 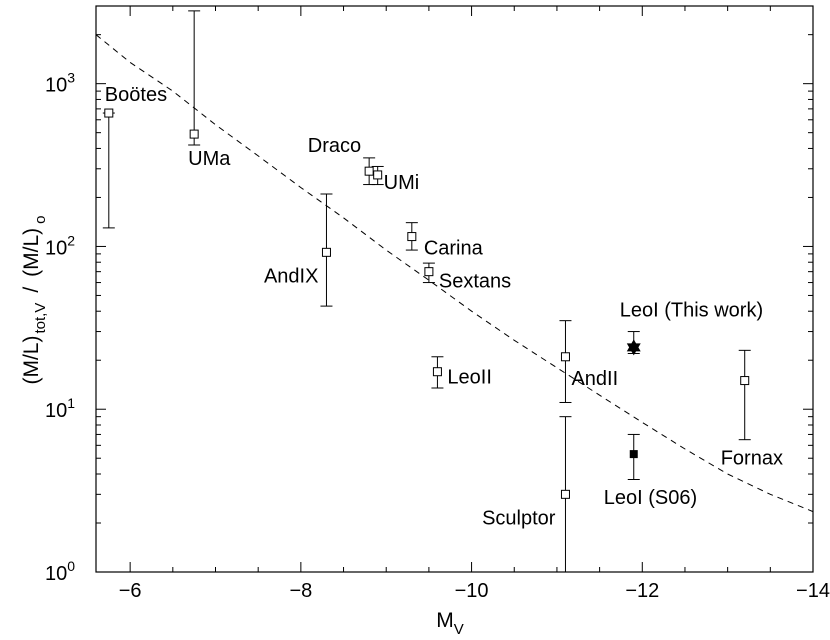 What do you see at coordinates (40, 219) in the screenshot?
I see `y-axis-label-part-5: o` at bounding box center [40, 219].